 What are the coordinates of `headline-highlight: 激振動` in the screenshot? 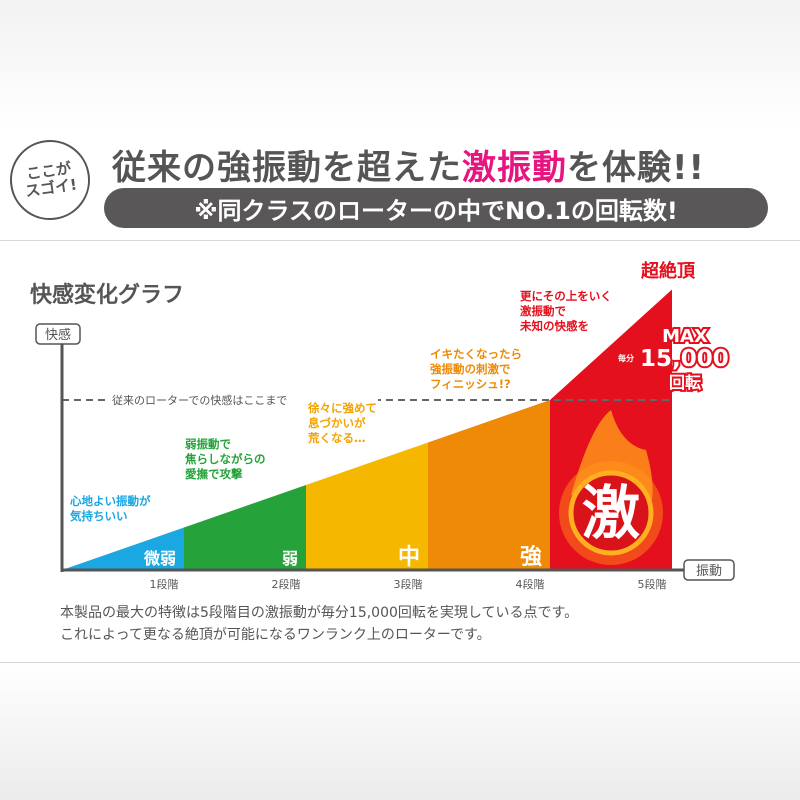 It's located at (514, 168).